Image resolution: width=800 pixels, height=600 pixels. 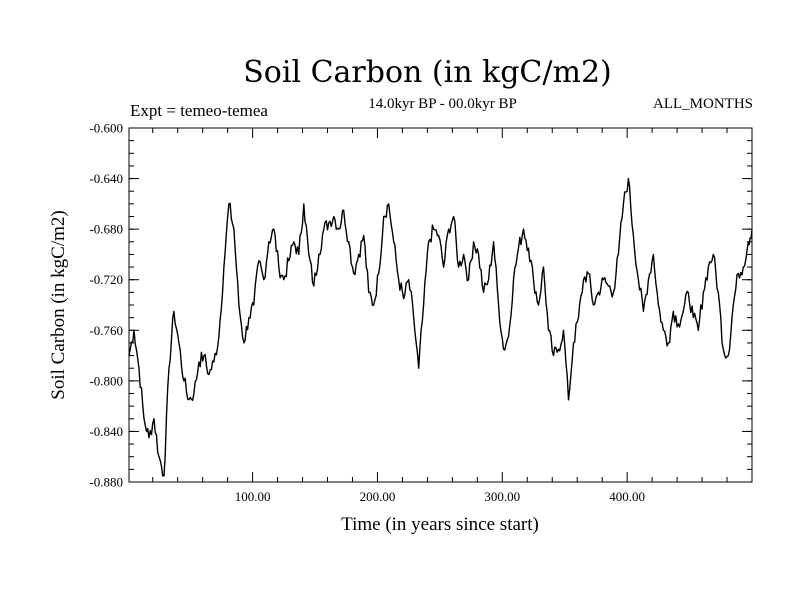 I want to click on y-tick-label: -0.840, so click(x=106, y=431).